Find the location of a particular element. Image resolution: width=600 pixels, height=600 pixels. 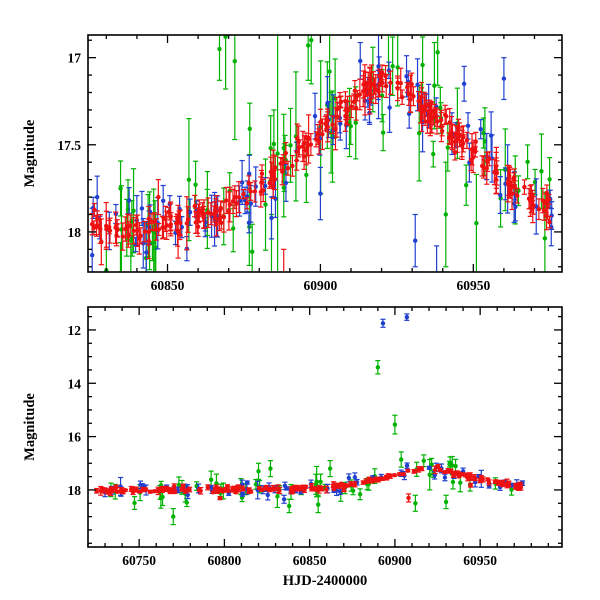

svg-text: 60750 is located at coordinates (139, 560).